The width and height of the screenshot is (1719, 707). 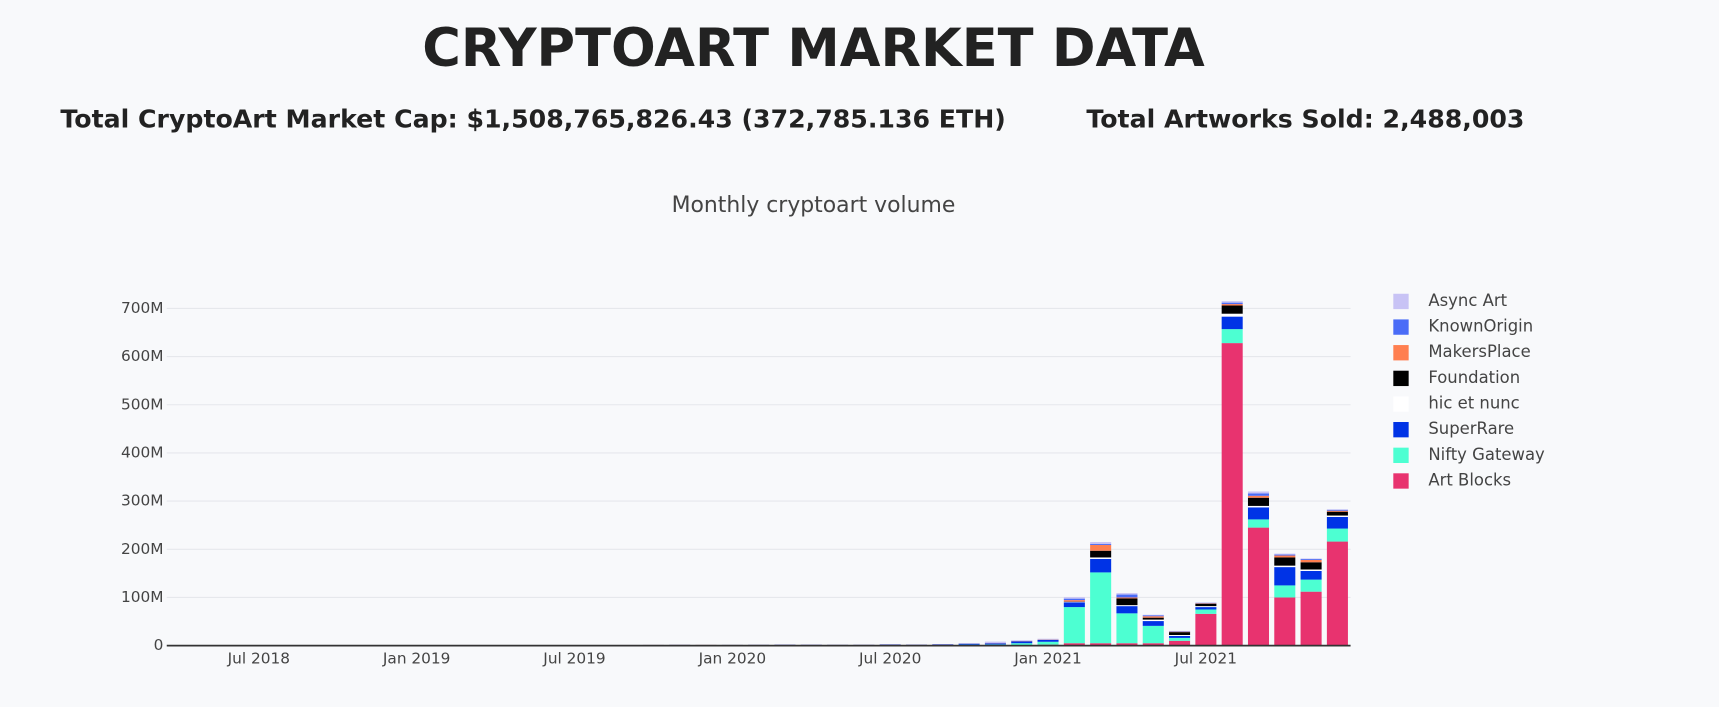 What do you see at coordinates (1486, 454) in the screenshot?
I see `legend-label: Nifty Gateway` at bounding box center [1486, 454].